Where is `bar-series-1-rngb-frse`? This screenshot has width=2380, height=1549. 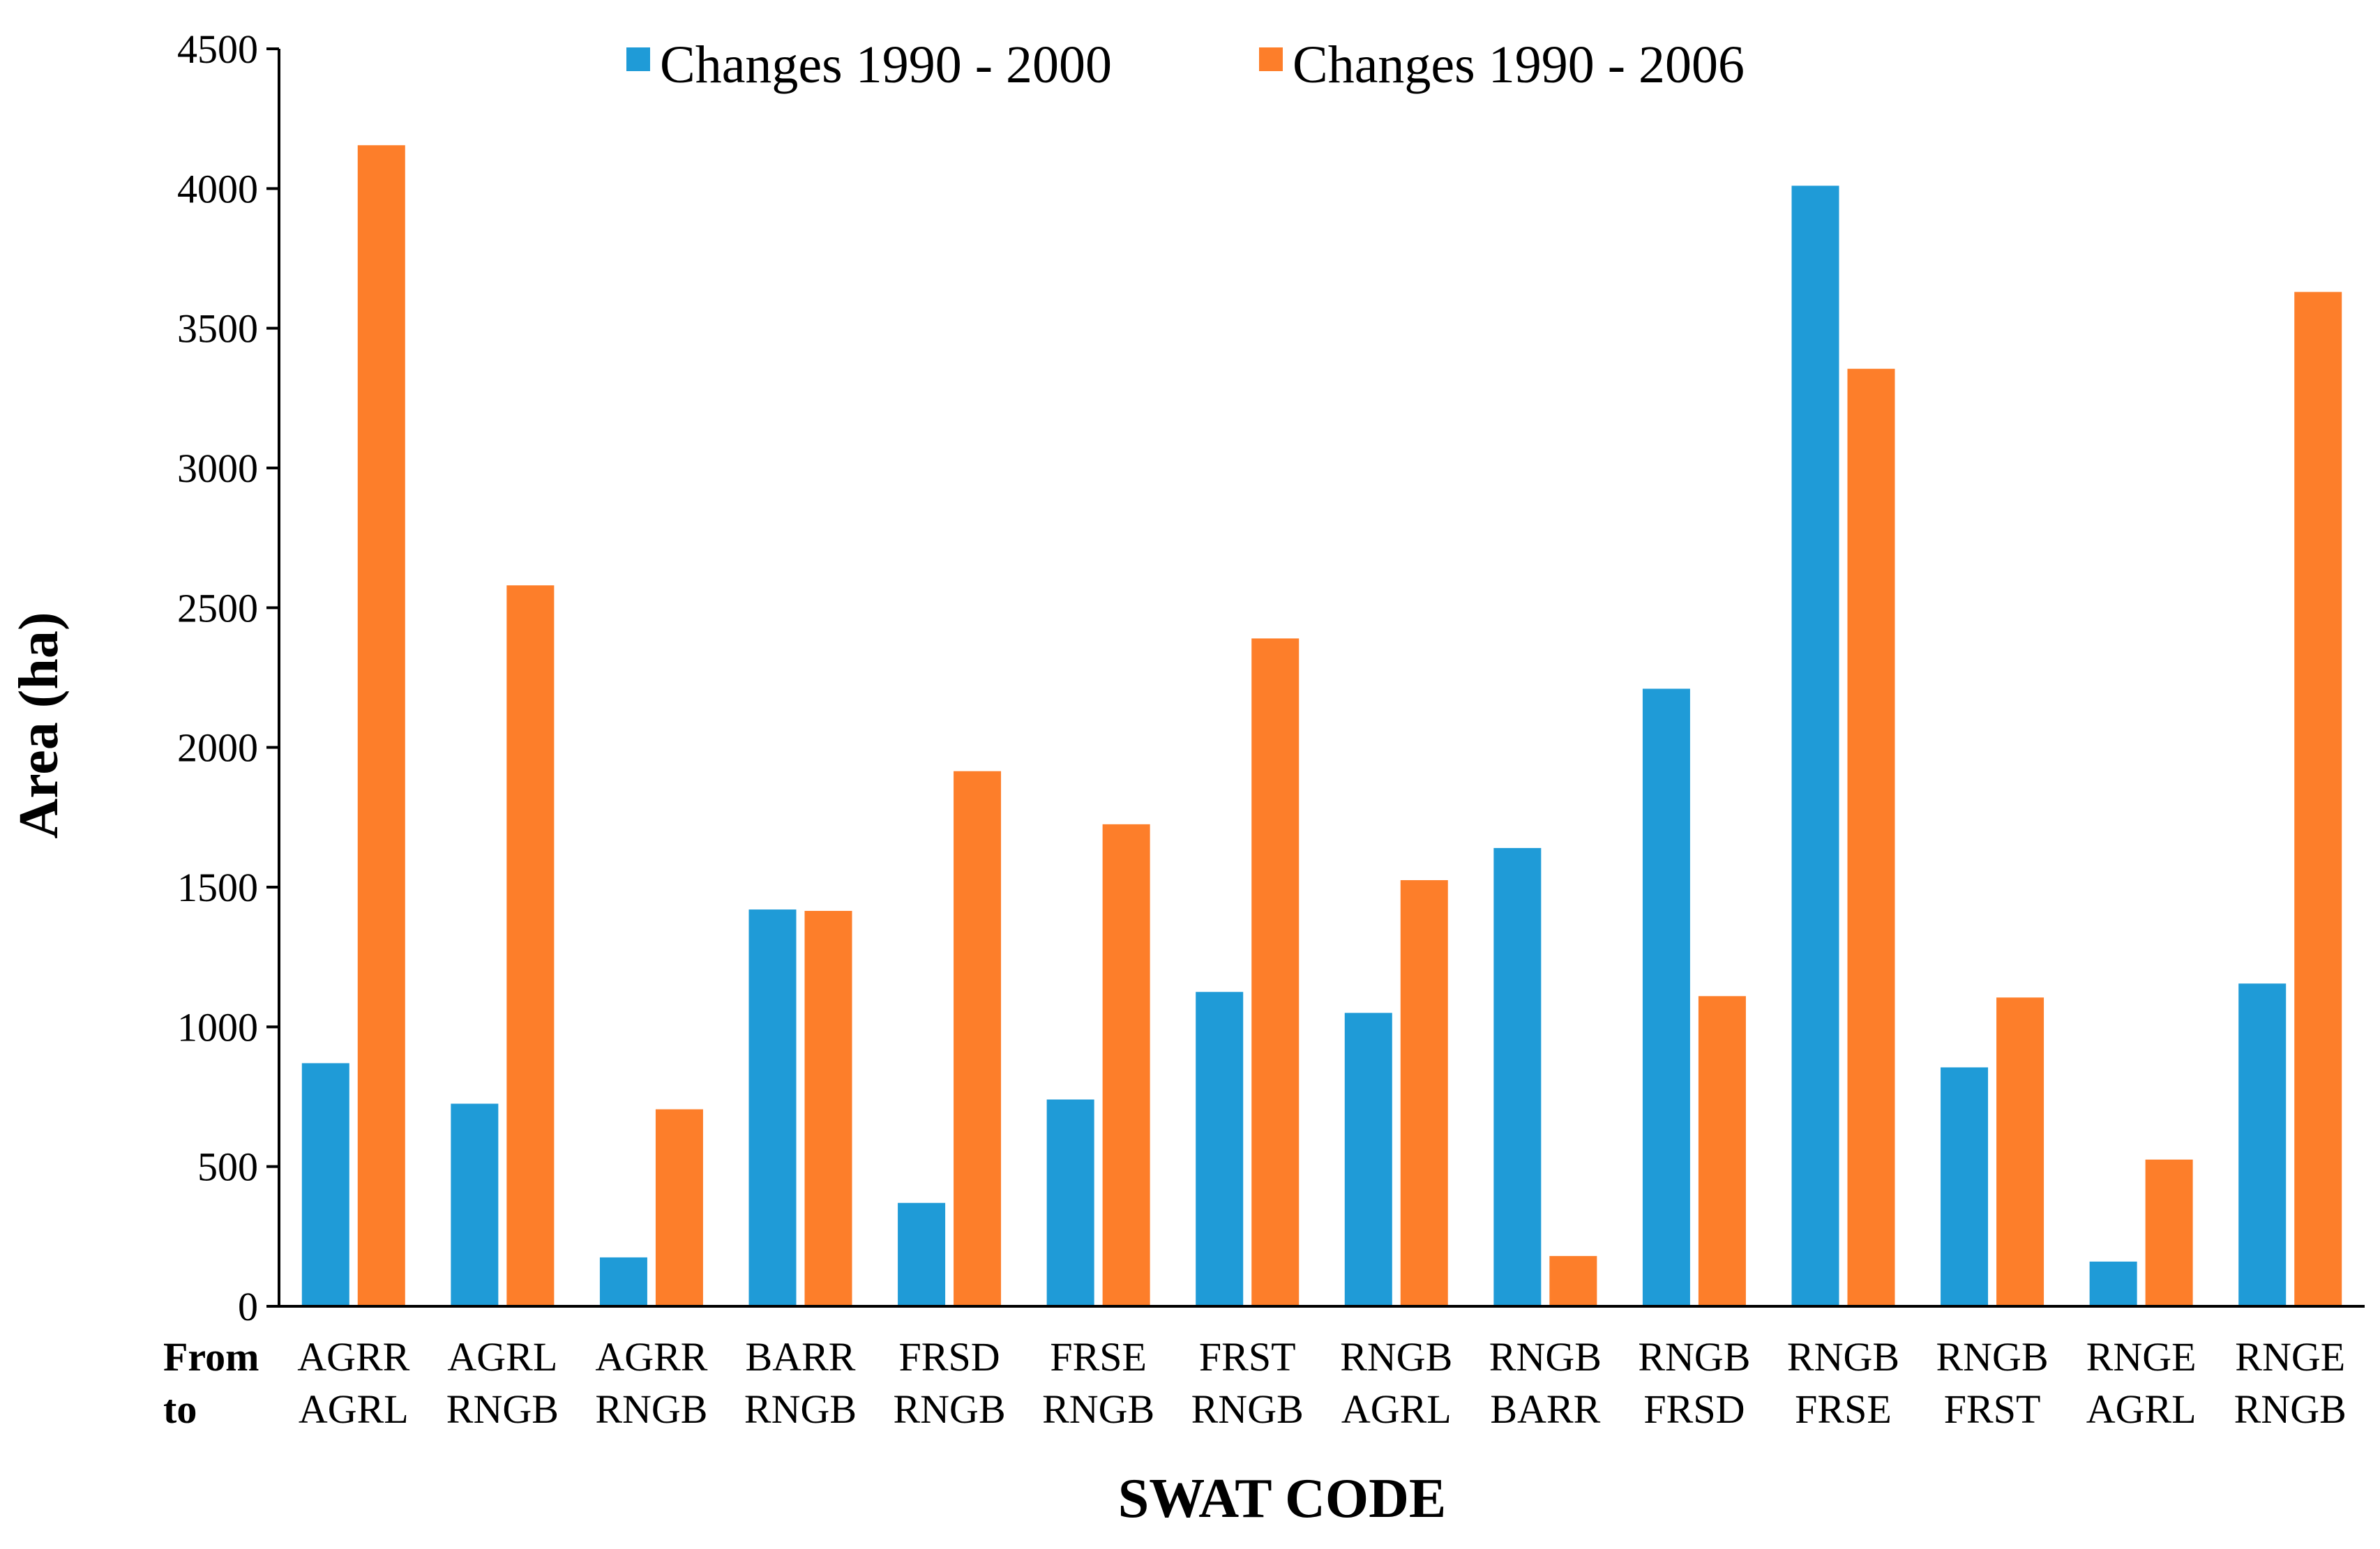 bar-series-1-rngb-frse is located at coordinates (1815, 746).